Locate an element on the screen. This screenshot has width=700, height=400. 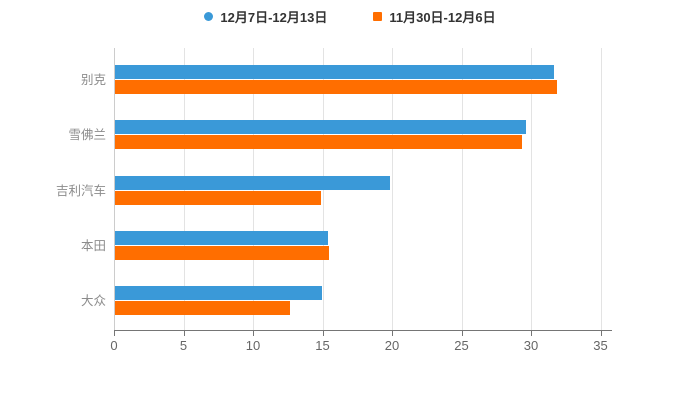
bar-series1-cat5 is located at coordinates (219, 293).